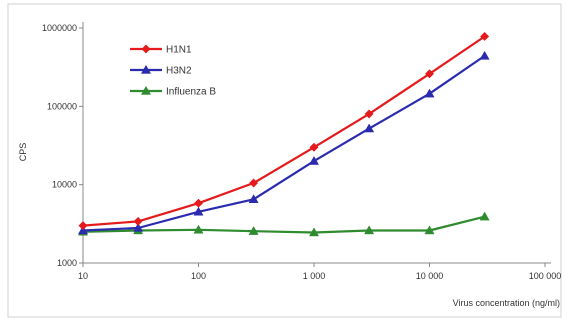 This screenshot has height=323, width=567. Describe the element at coordinates (161, 70) in the screenshot. I see `legend-item-h3n2: H3N2` at that location.